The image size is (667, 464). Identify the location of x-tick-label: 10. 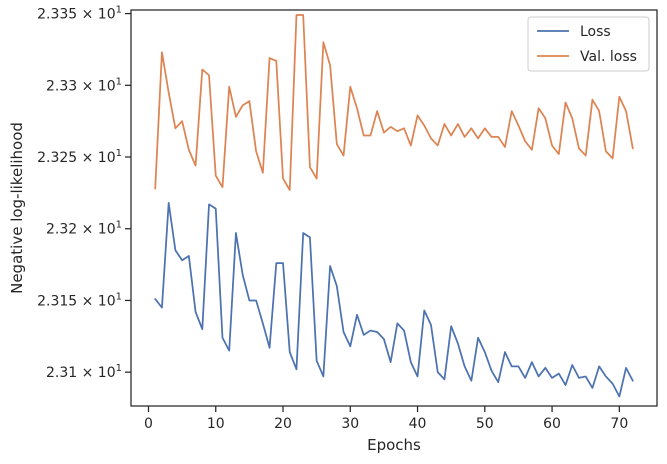
(216, 424).